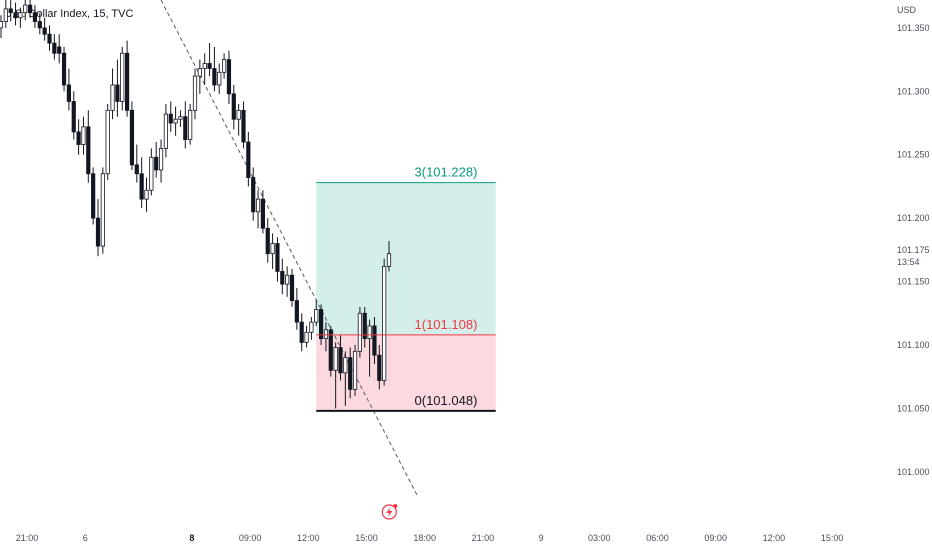  I want to click on entry-label: 0(101.048), so click(446, 400).